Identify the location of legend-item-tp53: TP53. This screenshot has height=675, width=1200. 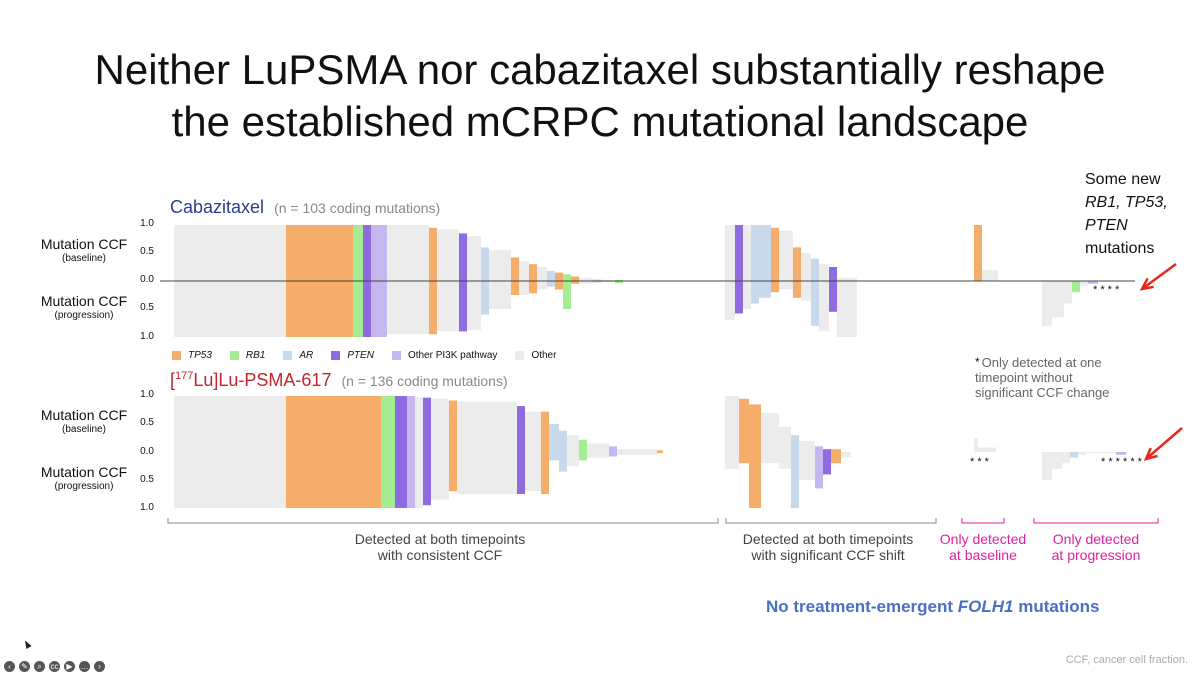
(192, 355).